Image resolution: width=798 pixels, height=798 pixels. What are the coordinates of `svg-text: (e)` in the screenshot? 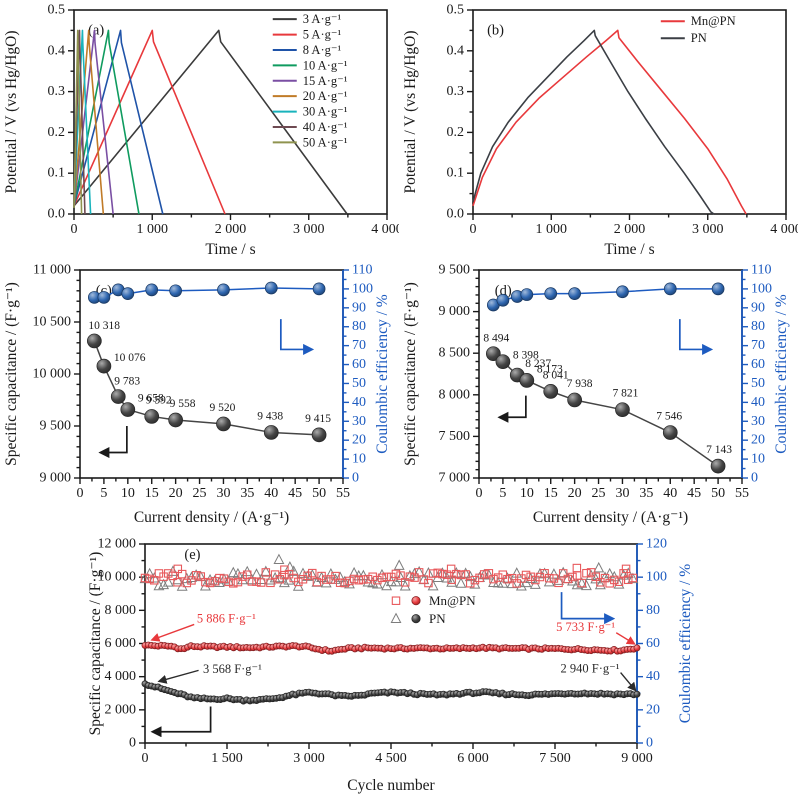 It's located at (192, 555).